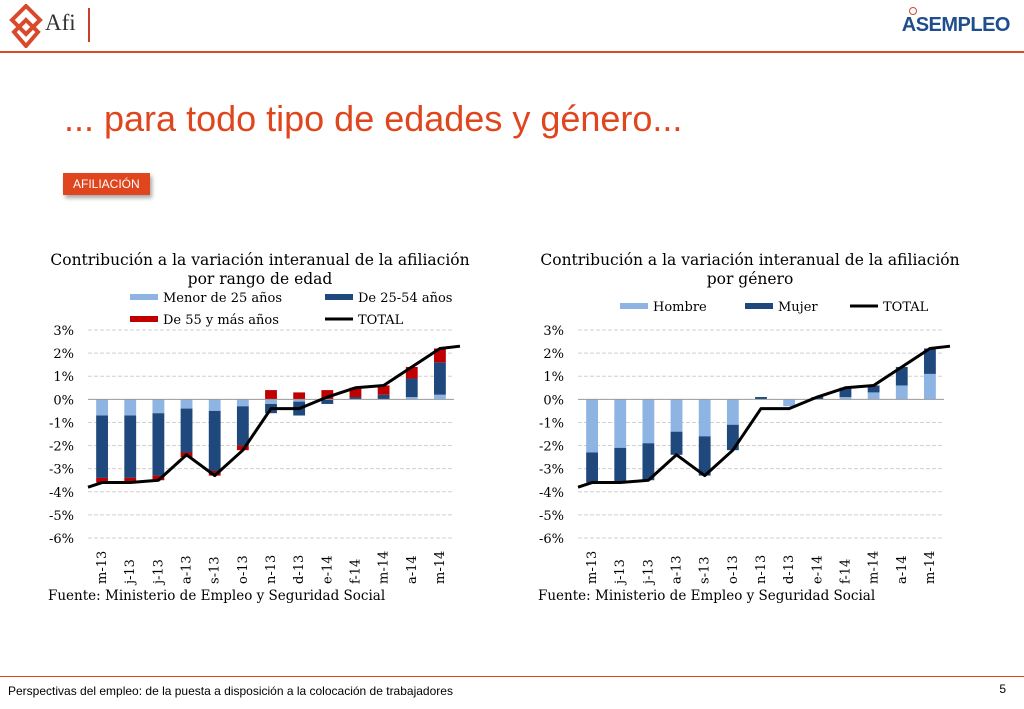 This screenshot has height=709, width=1024. Describe the element at coordinates (512, 26) in the screenshot. I see `header: Afi ASEMPLEO` at that location.